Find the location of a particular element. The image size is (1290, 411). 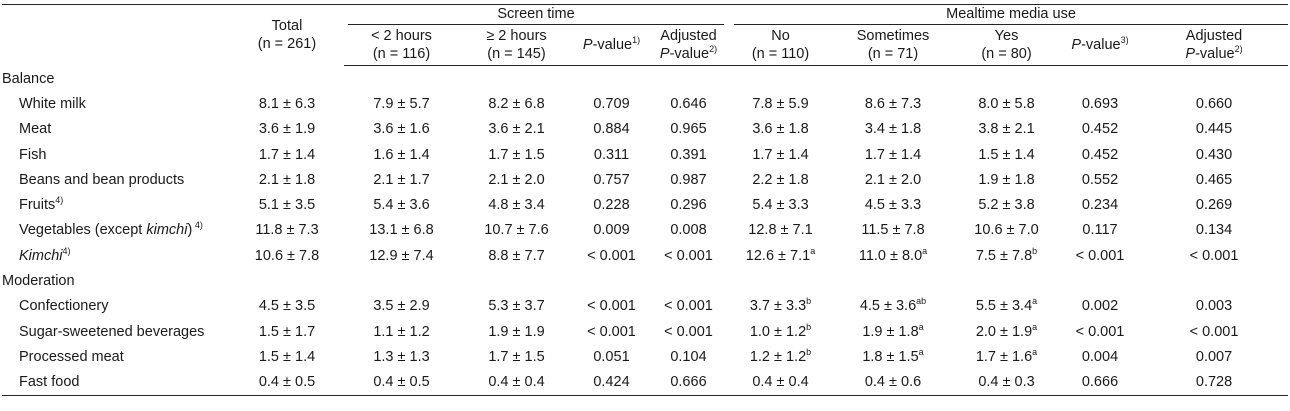

cell-value: 7.5 ± 7.8 is located at coordinates (1004, 255).